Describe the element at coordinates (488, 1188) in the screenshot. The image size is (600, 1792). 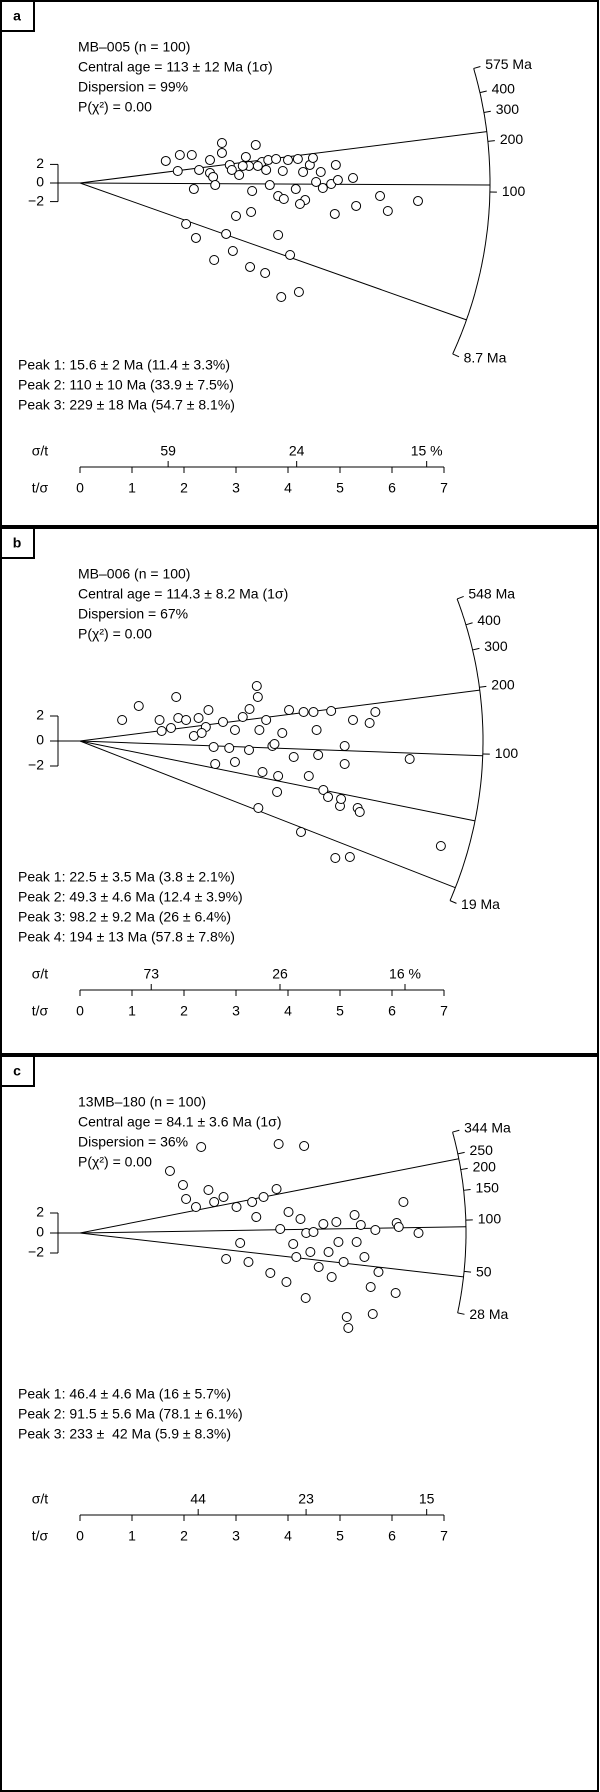
I see `arc-tick-label: 150` at that location.